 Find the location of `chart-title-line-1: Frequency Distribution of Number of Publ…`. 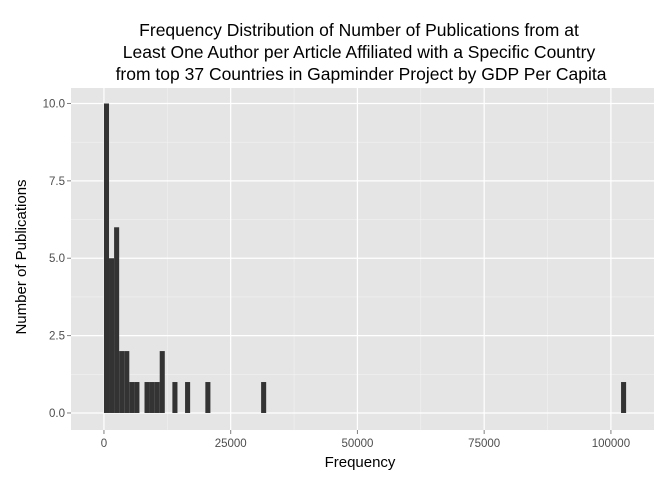

chart-title-line-1: Frequency Distribution of Number of Publ… is located at coordinates (359, 30).